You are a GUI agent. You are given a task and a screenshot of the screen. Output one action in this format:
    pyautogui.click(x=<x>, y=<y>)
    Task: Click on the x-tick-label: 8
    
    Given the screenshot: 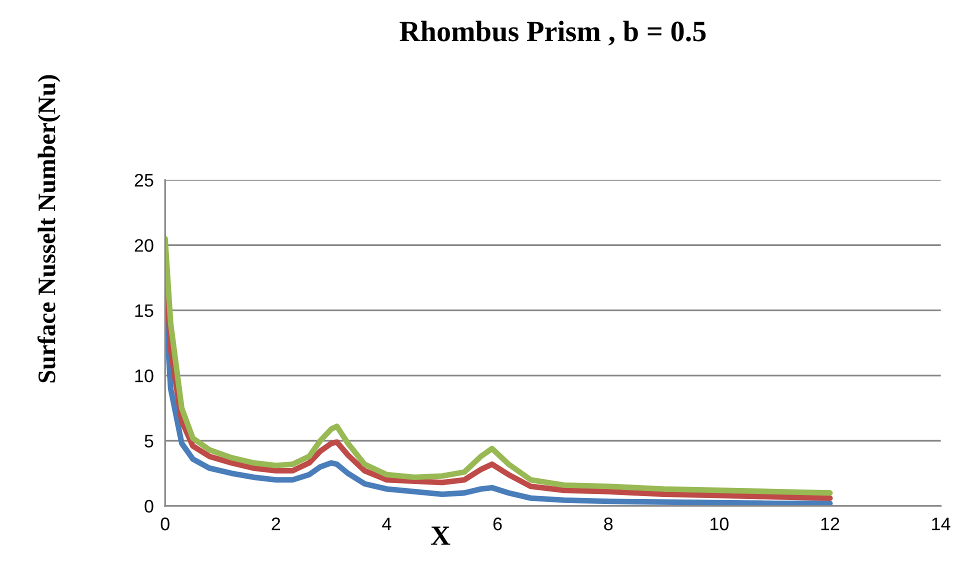 What is the action you would take?
    pyautogui.click(x=608, y=524)
    